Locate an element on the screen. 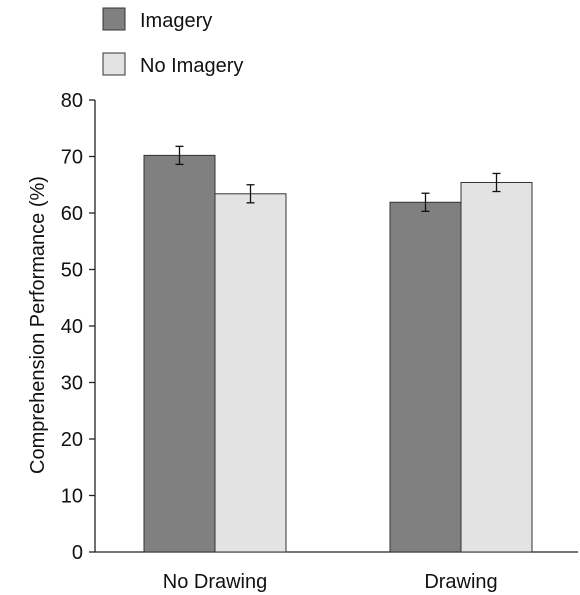 This screenshot has width=580, height=595. y-axis-label: Comprehension Performance (%) is located at coordinates (38, 325).